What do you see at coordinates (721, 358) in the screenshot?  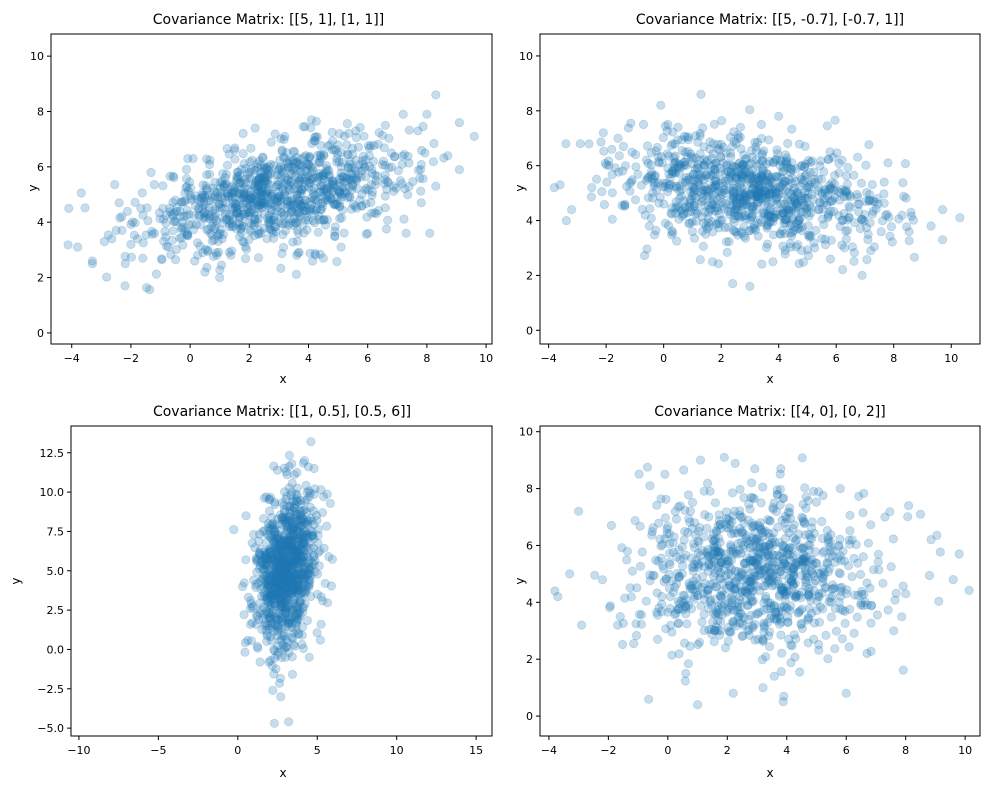 I see `x-tick-label: 2` at bounding box center [721, 358].